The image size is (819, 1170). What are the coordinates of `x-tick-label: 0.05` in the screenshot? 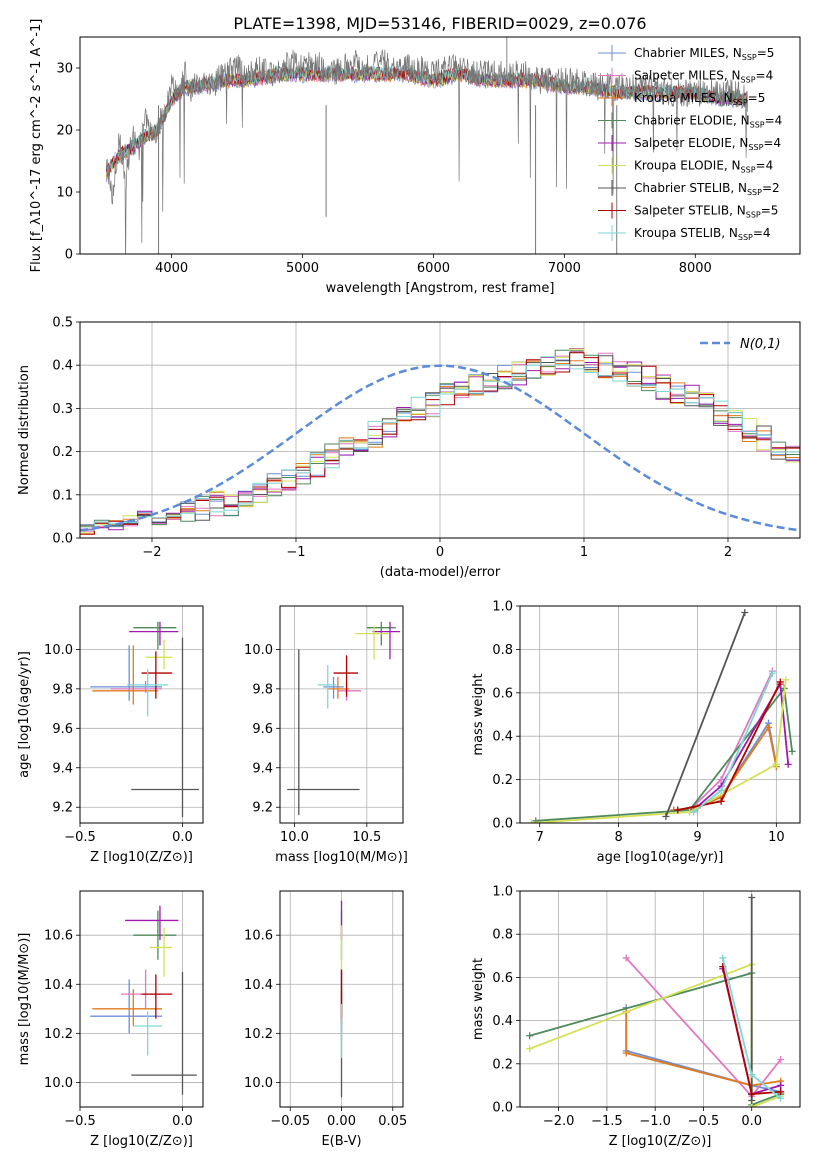 It's located at (392, 1121).